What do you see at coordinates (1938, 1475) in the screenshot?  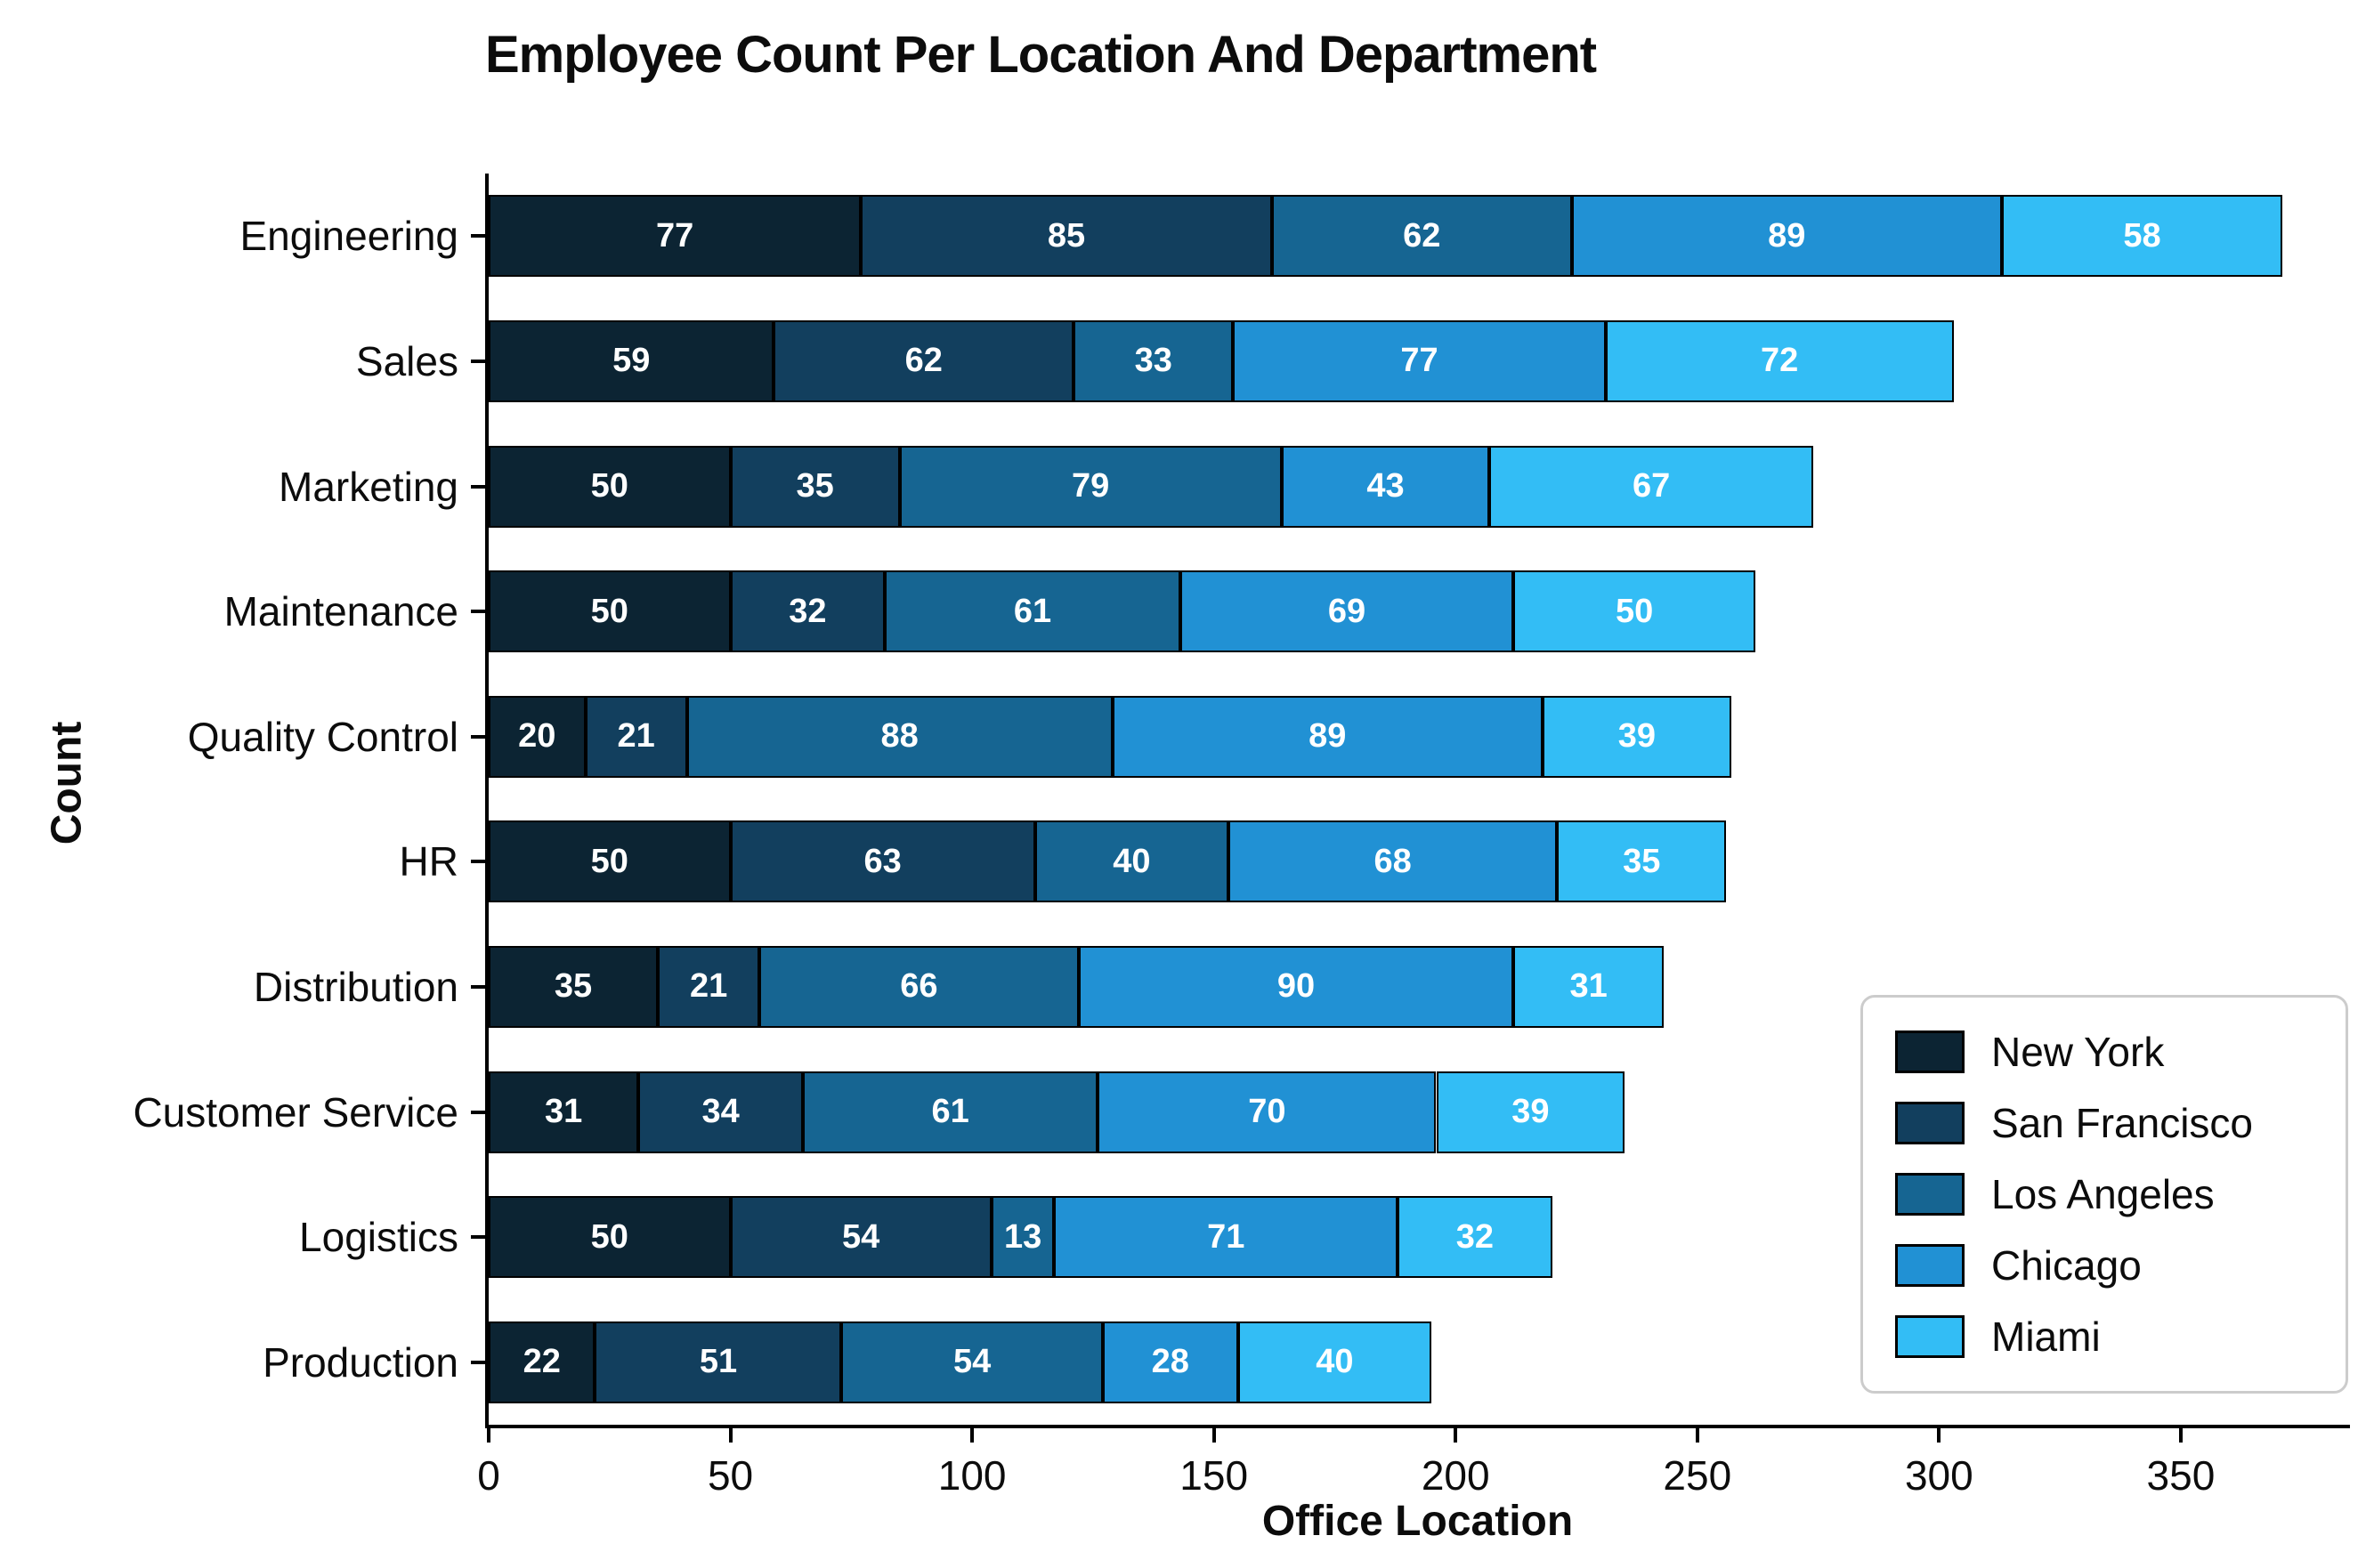 I see `x-tick-label-300: 300` at bounding box center [1938, 1475].